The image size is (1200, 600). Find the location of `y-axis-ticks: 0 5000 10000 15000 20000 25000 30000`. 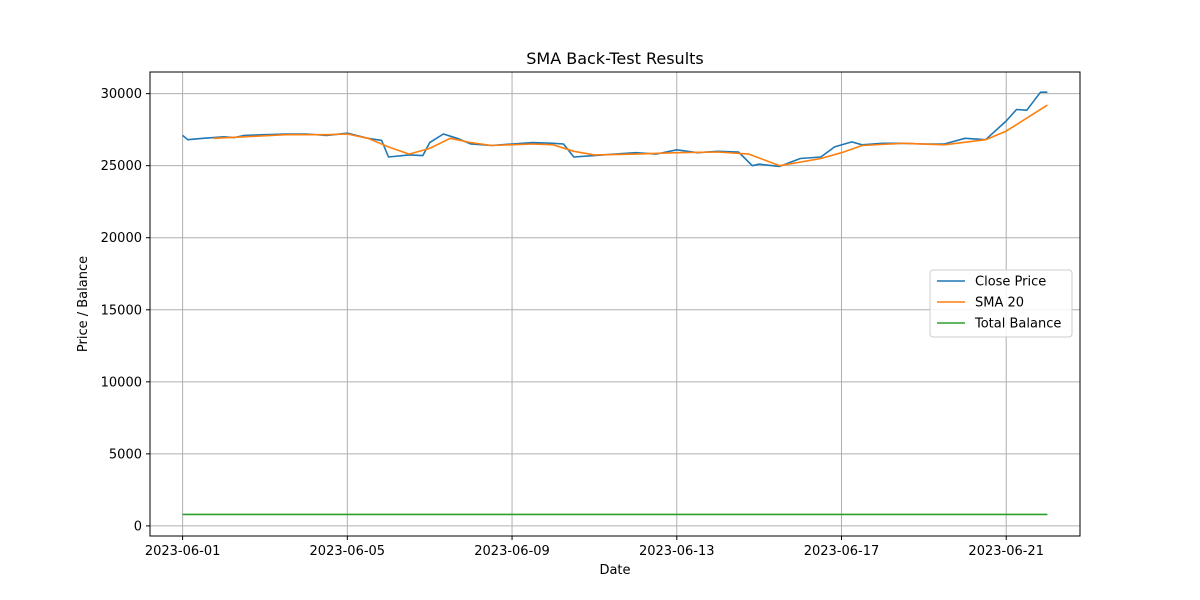

y-axis-ticks: 0 5000 10000 15000 20000 25000 30000 is located at coordinates (125, 310).